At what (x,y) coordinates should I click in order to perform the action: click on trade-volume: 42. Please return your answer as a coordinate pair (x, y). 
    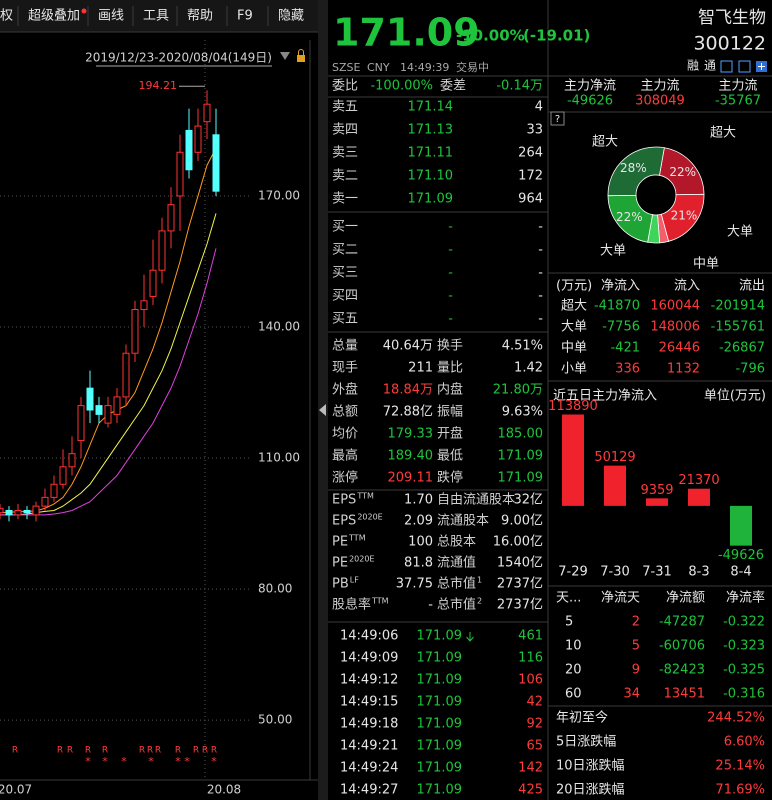
    Looking at the image, I should click on (534, 702).